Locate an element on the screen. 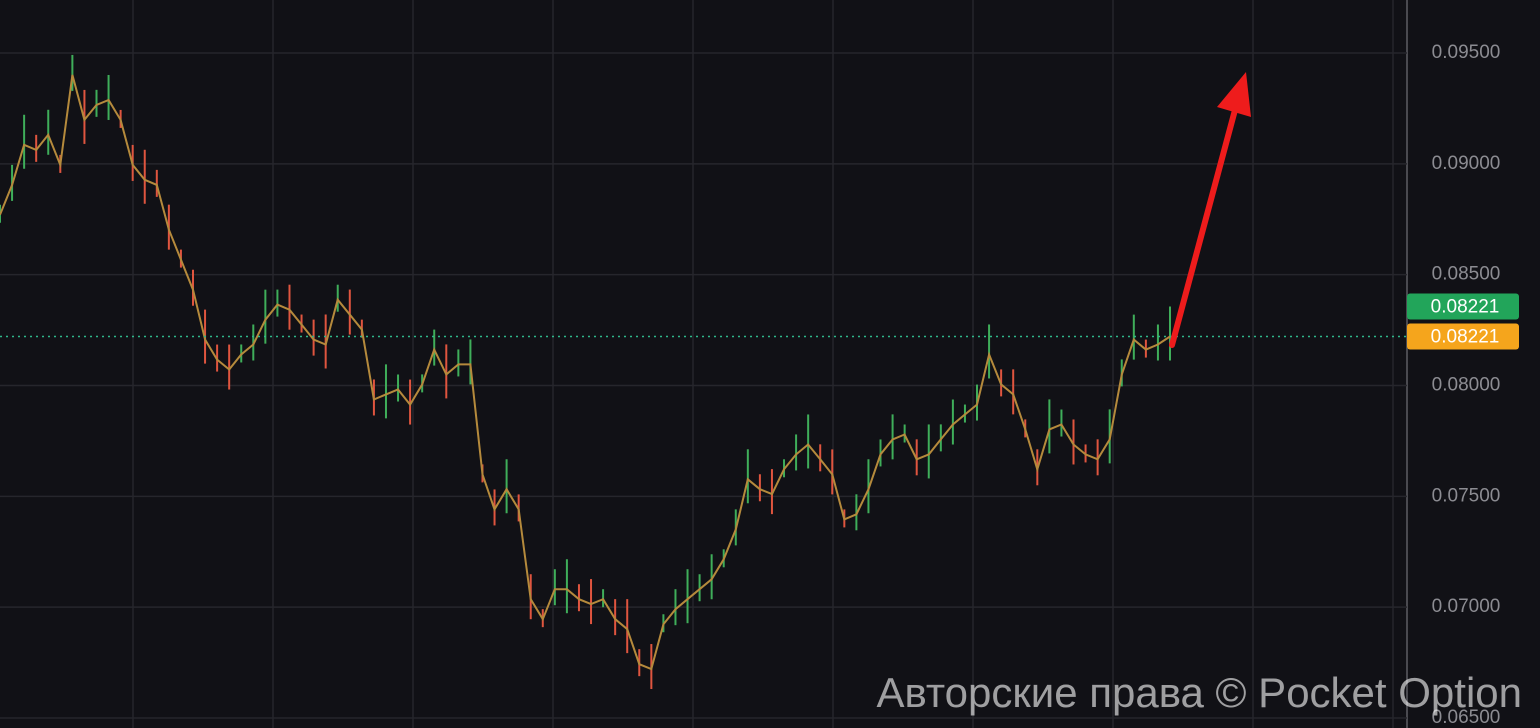 This screenshot has height=728, width=1540. arrow-shaft is located at coordinates (1203, 227).